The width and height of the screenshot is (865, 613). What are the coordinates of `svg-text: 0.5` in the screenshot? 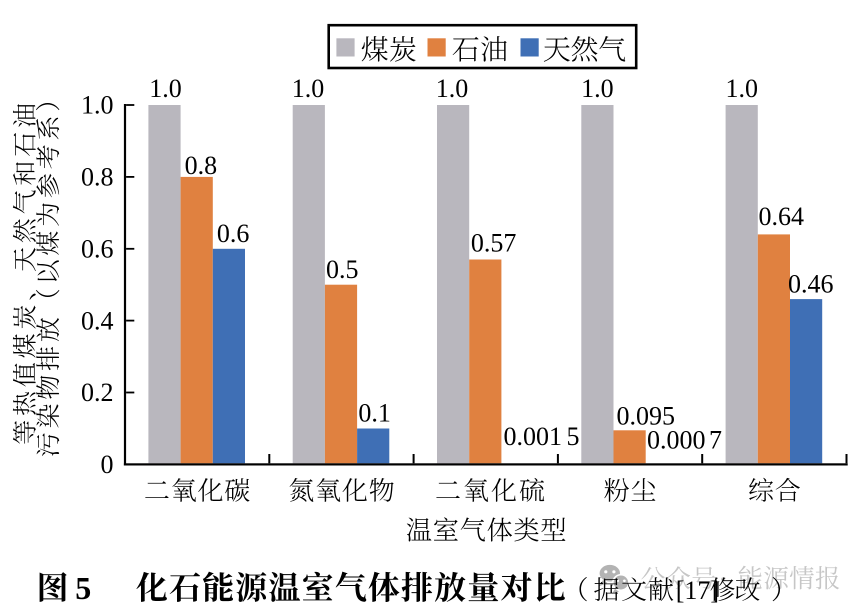 It's located at (342, 269).